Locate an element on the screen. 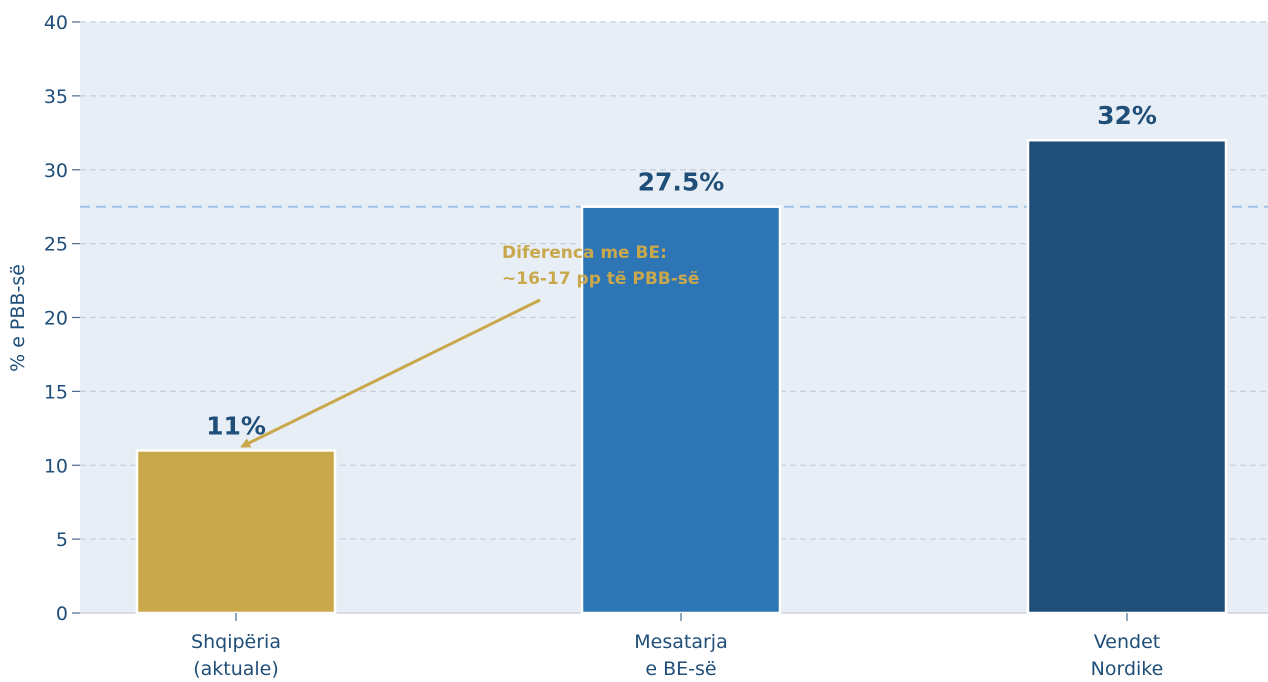 The width and height of the screenshot is (1268, 682). bar-value-label: 32% is located at coordinates (1127, 115).